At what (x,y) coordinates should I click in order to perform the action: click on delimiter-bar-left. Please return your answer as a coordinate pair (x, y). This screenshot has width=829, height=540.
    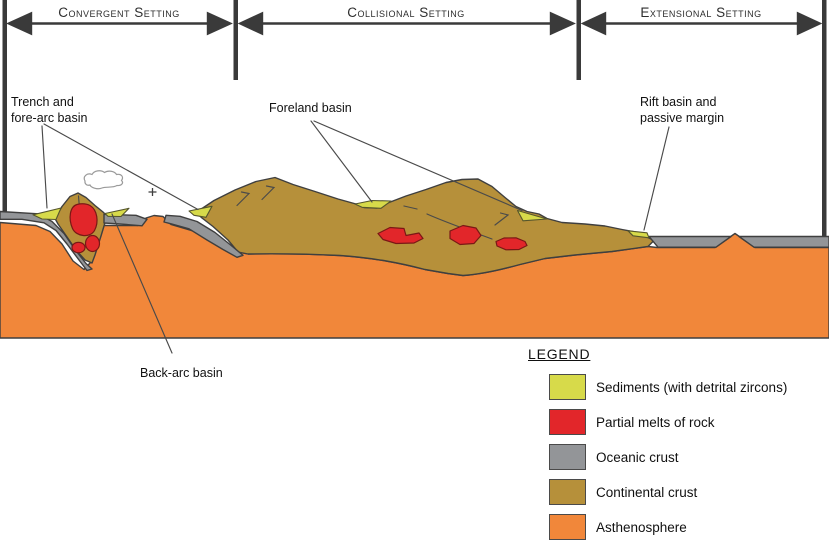
    Looking at the image, I should click on (4, 106).